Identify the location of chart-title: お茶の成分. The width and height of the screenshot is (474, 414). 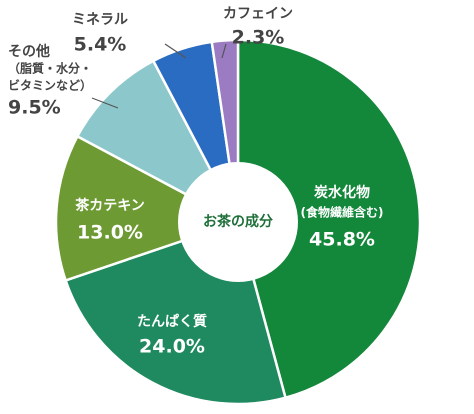
(238, 221).